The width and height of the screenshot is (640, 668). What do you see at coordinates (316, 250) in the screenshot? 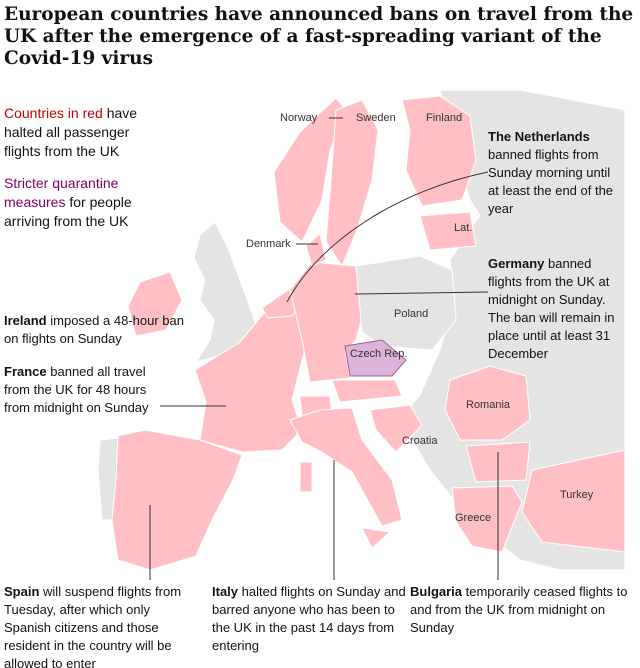
I see `denmark` at bounding box center [316, 250].